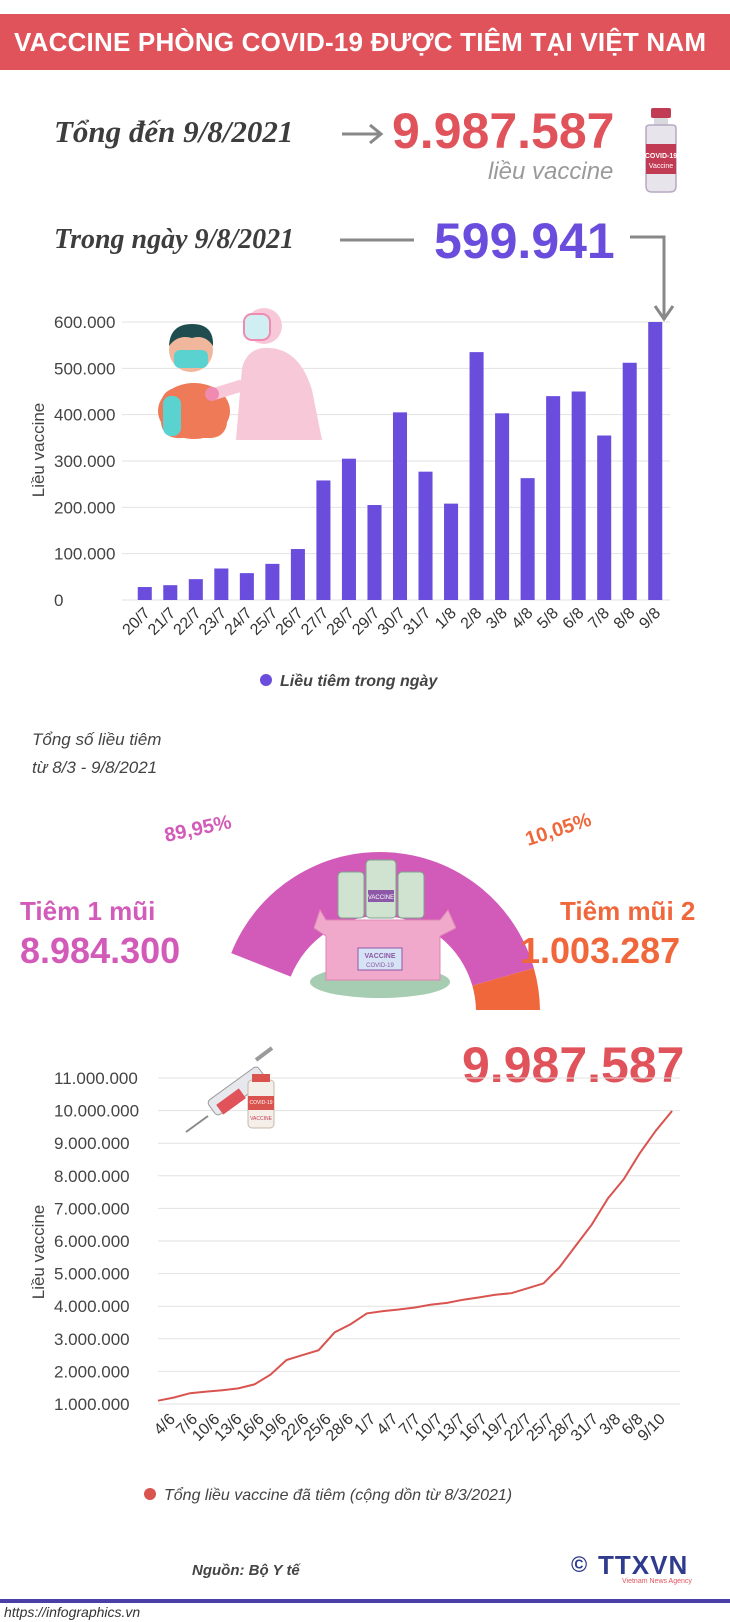  Describe the element at coordinates (446, 619) in the screenshot. I see `bar-x-tick: 1/8` at that location.